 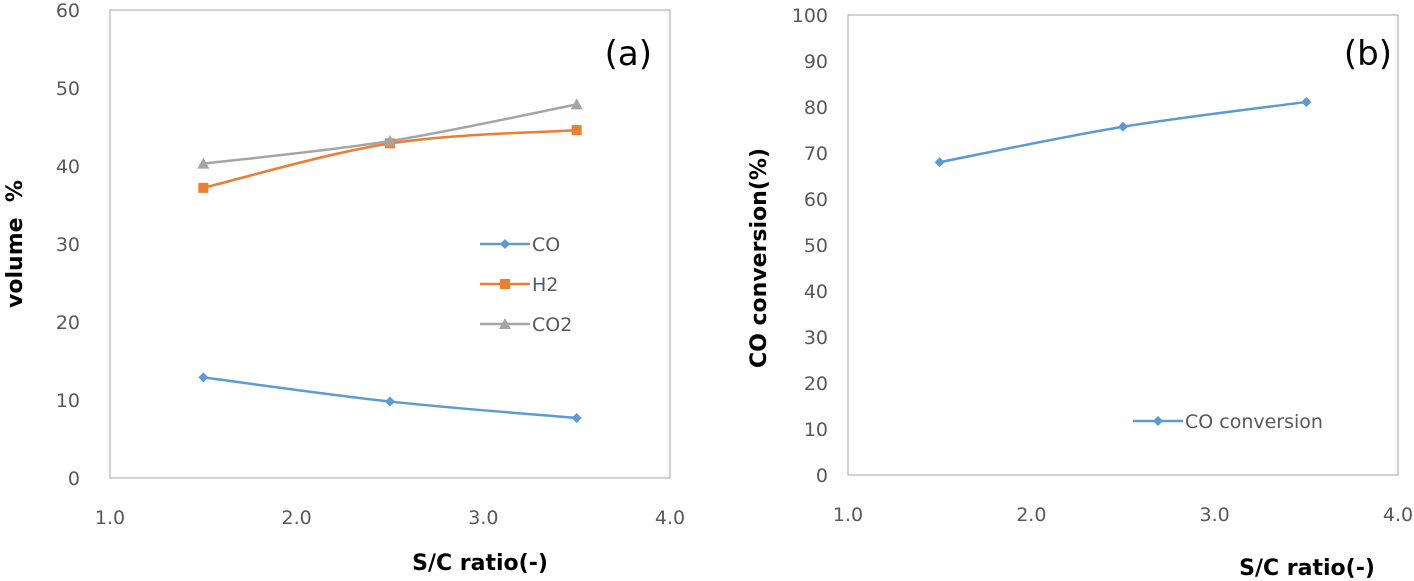 I want to click on legend-entry: CO conversion, so click(x=1228, y=422).